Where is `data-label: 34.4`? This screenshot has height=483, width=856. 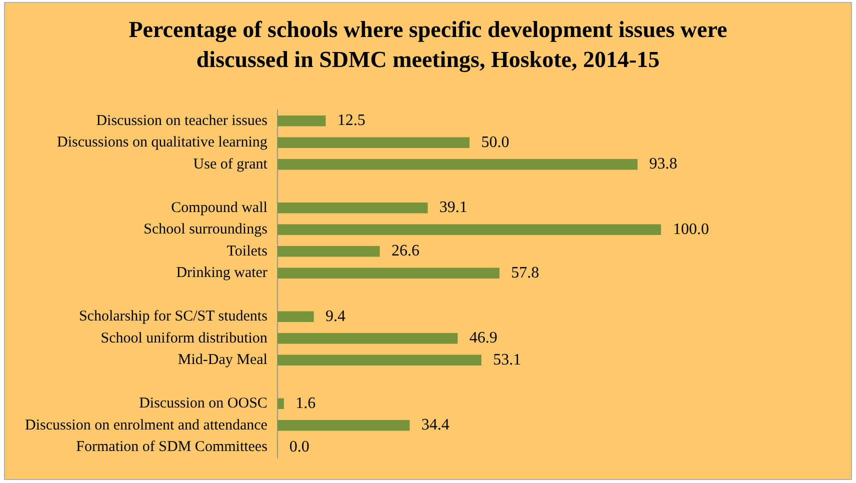 data-label: 34.4 is located at coordinates (435, 425).